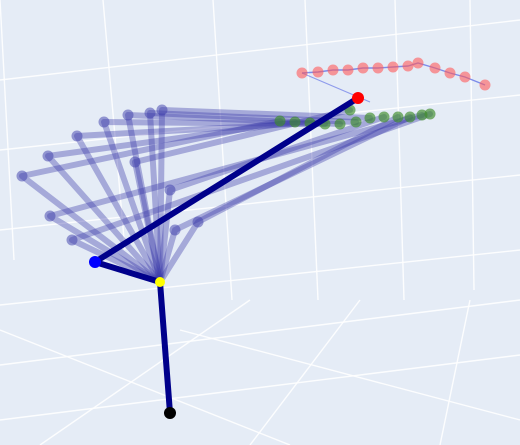 Image resolution: width=520 pixels, height=445 pixels. What do you see at coordinates (95, 262) in the screenshot?
I see `elbow-joint` at bounding box center [95, 262].